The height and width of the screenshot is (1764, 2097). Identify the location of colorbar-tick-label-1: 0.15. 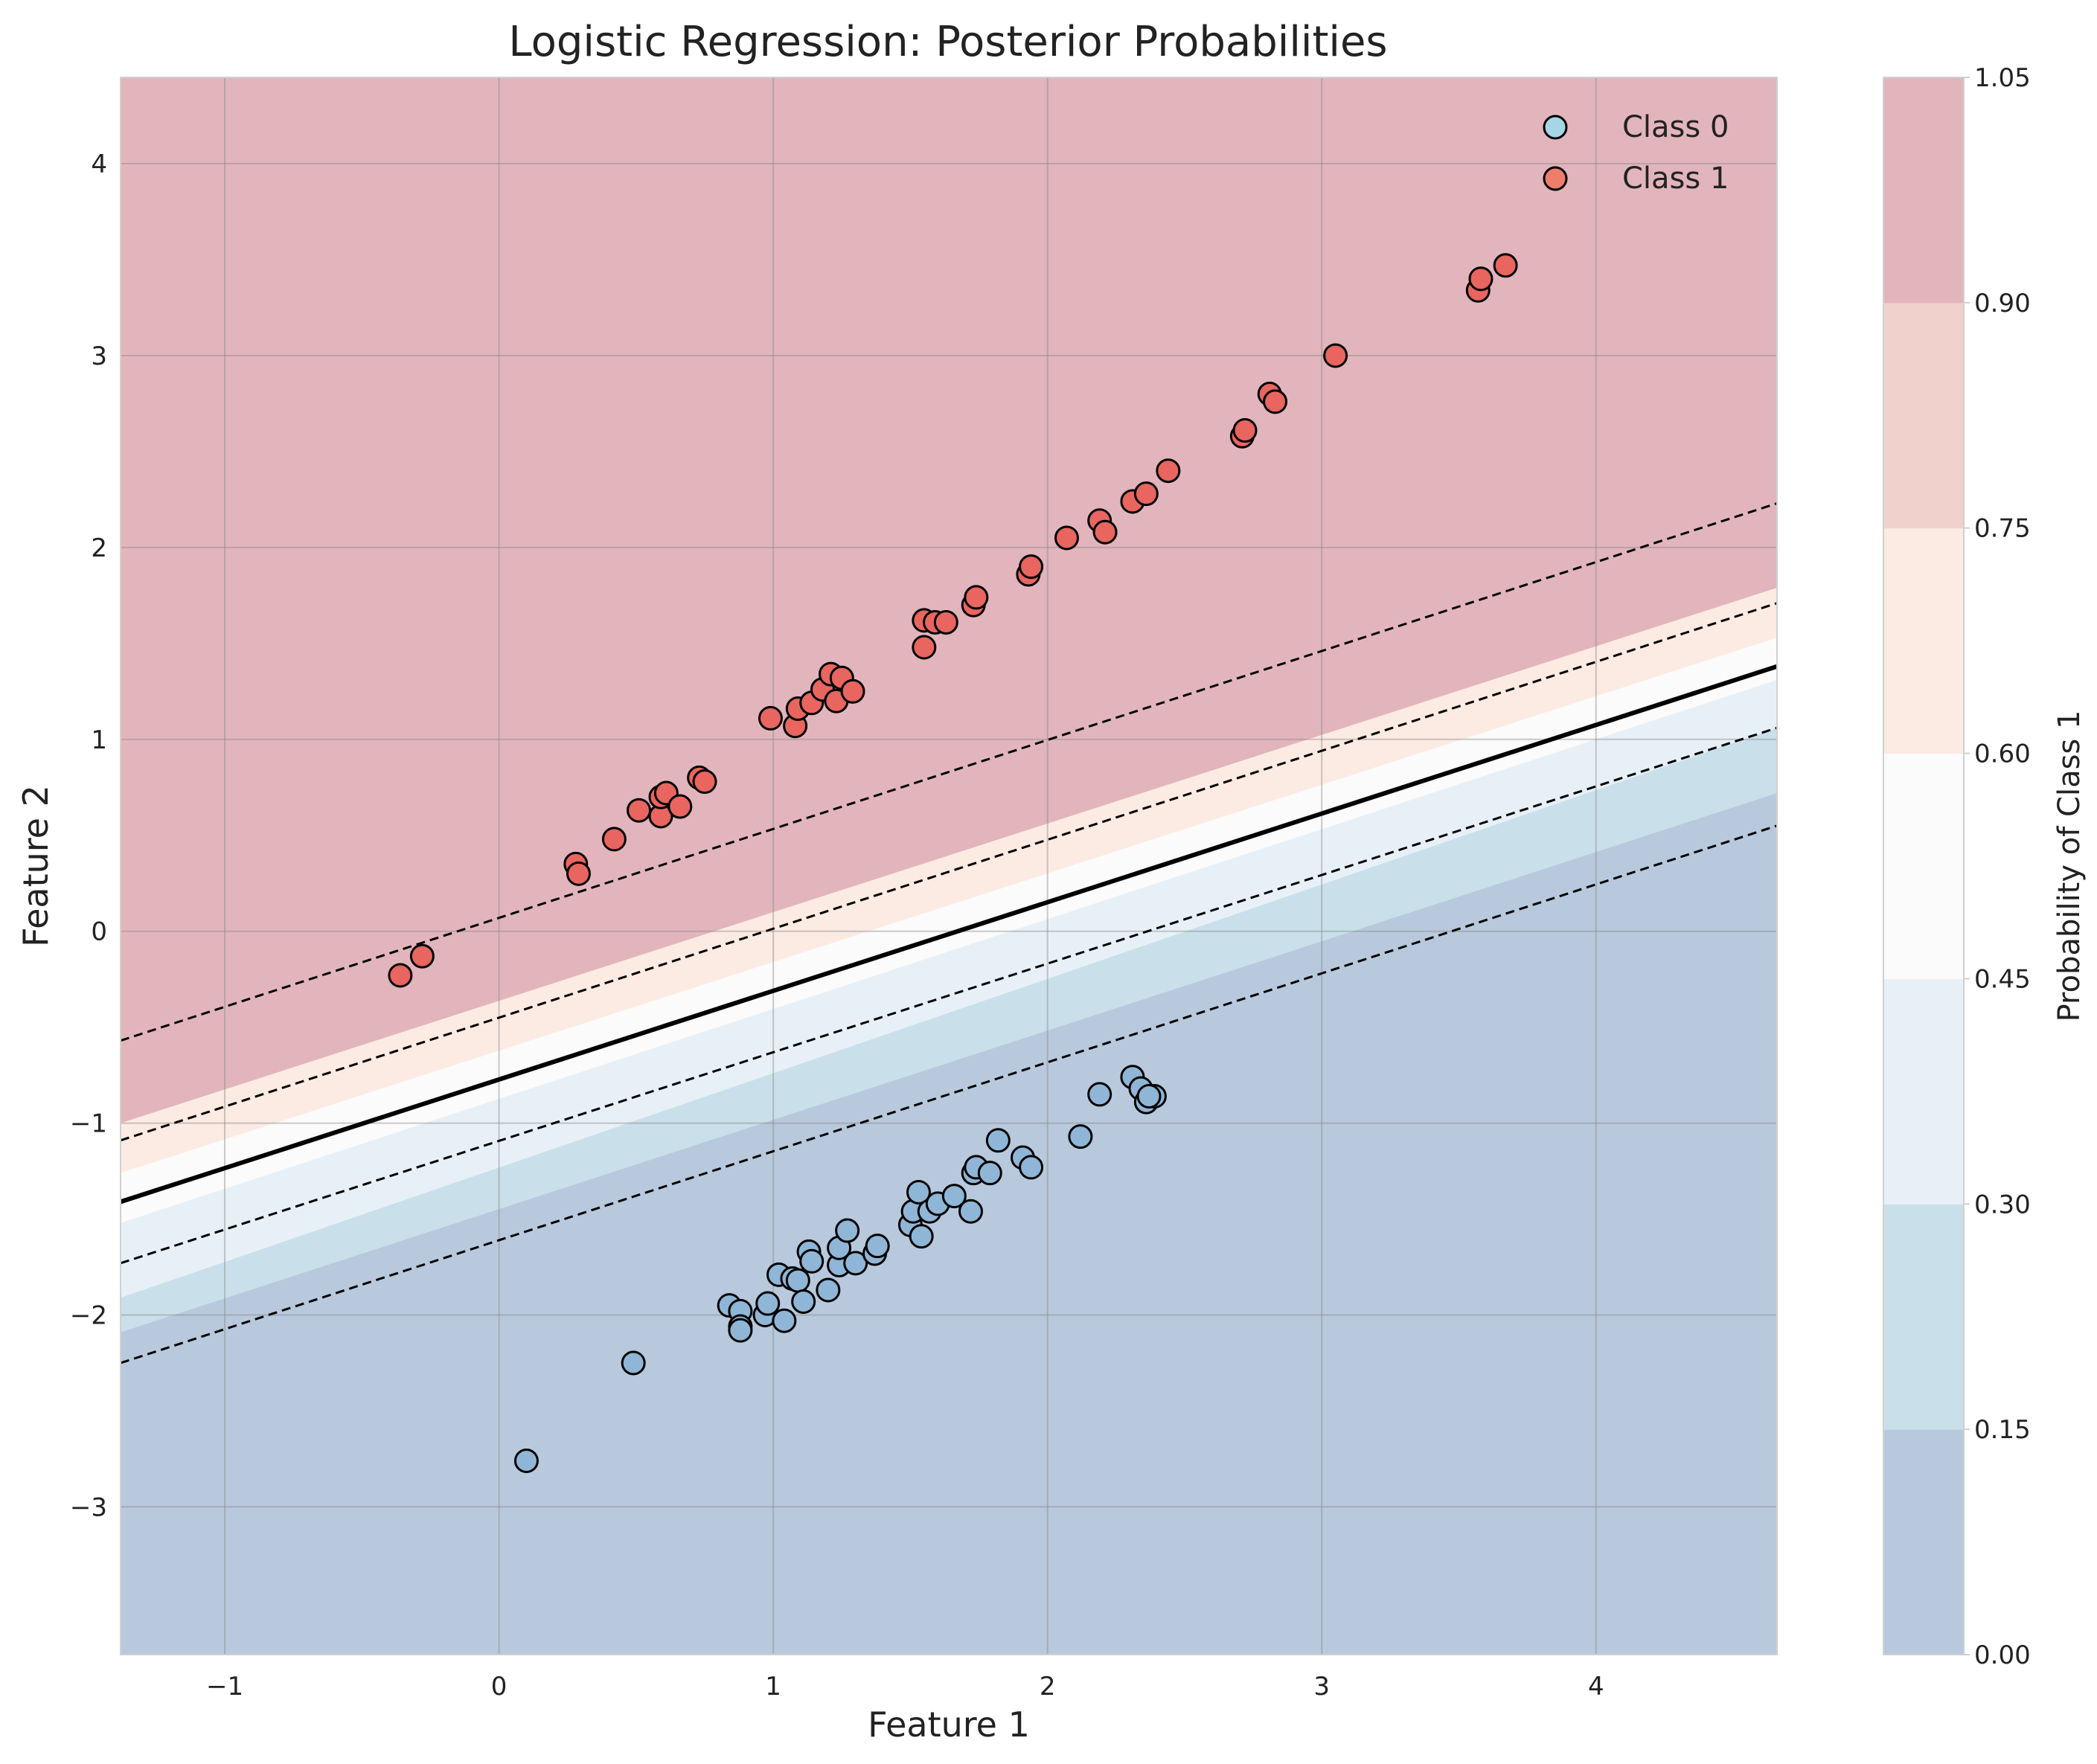
(2002, 1430).